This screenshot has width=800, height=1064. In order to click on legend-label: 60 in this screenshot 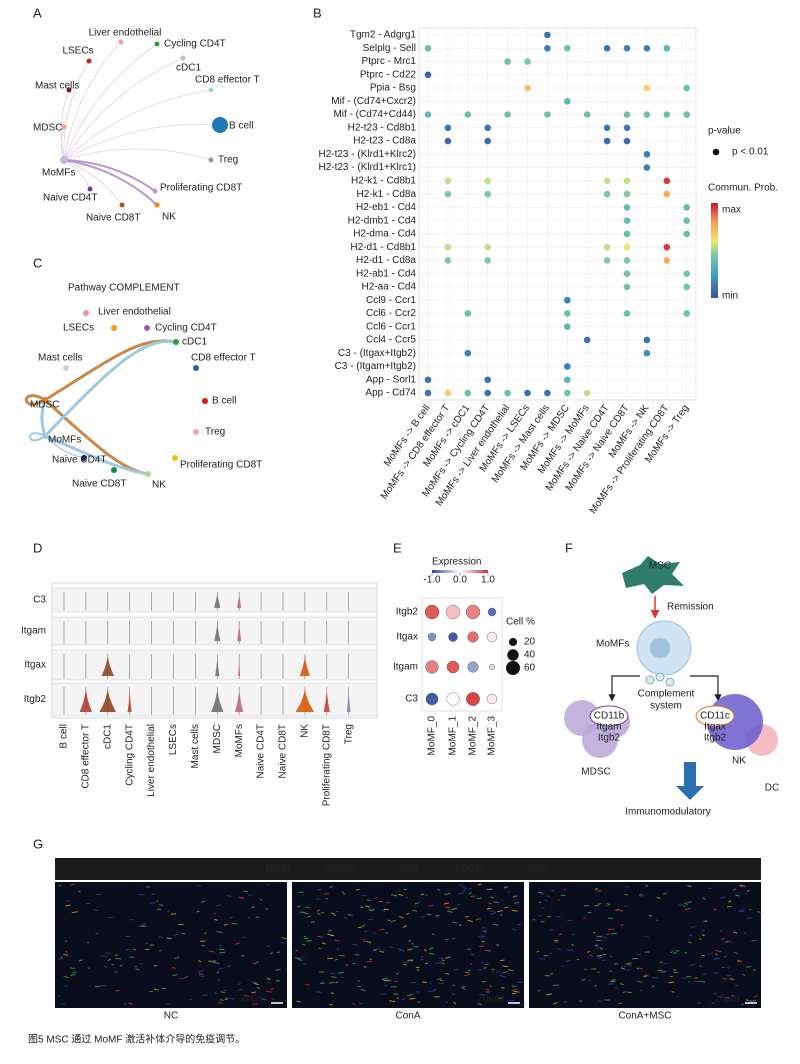, I will do `click(530, 668)`.